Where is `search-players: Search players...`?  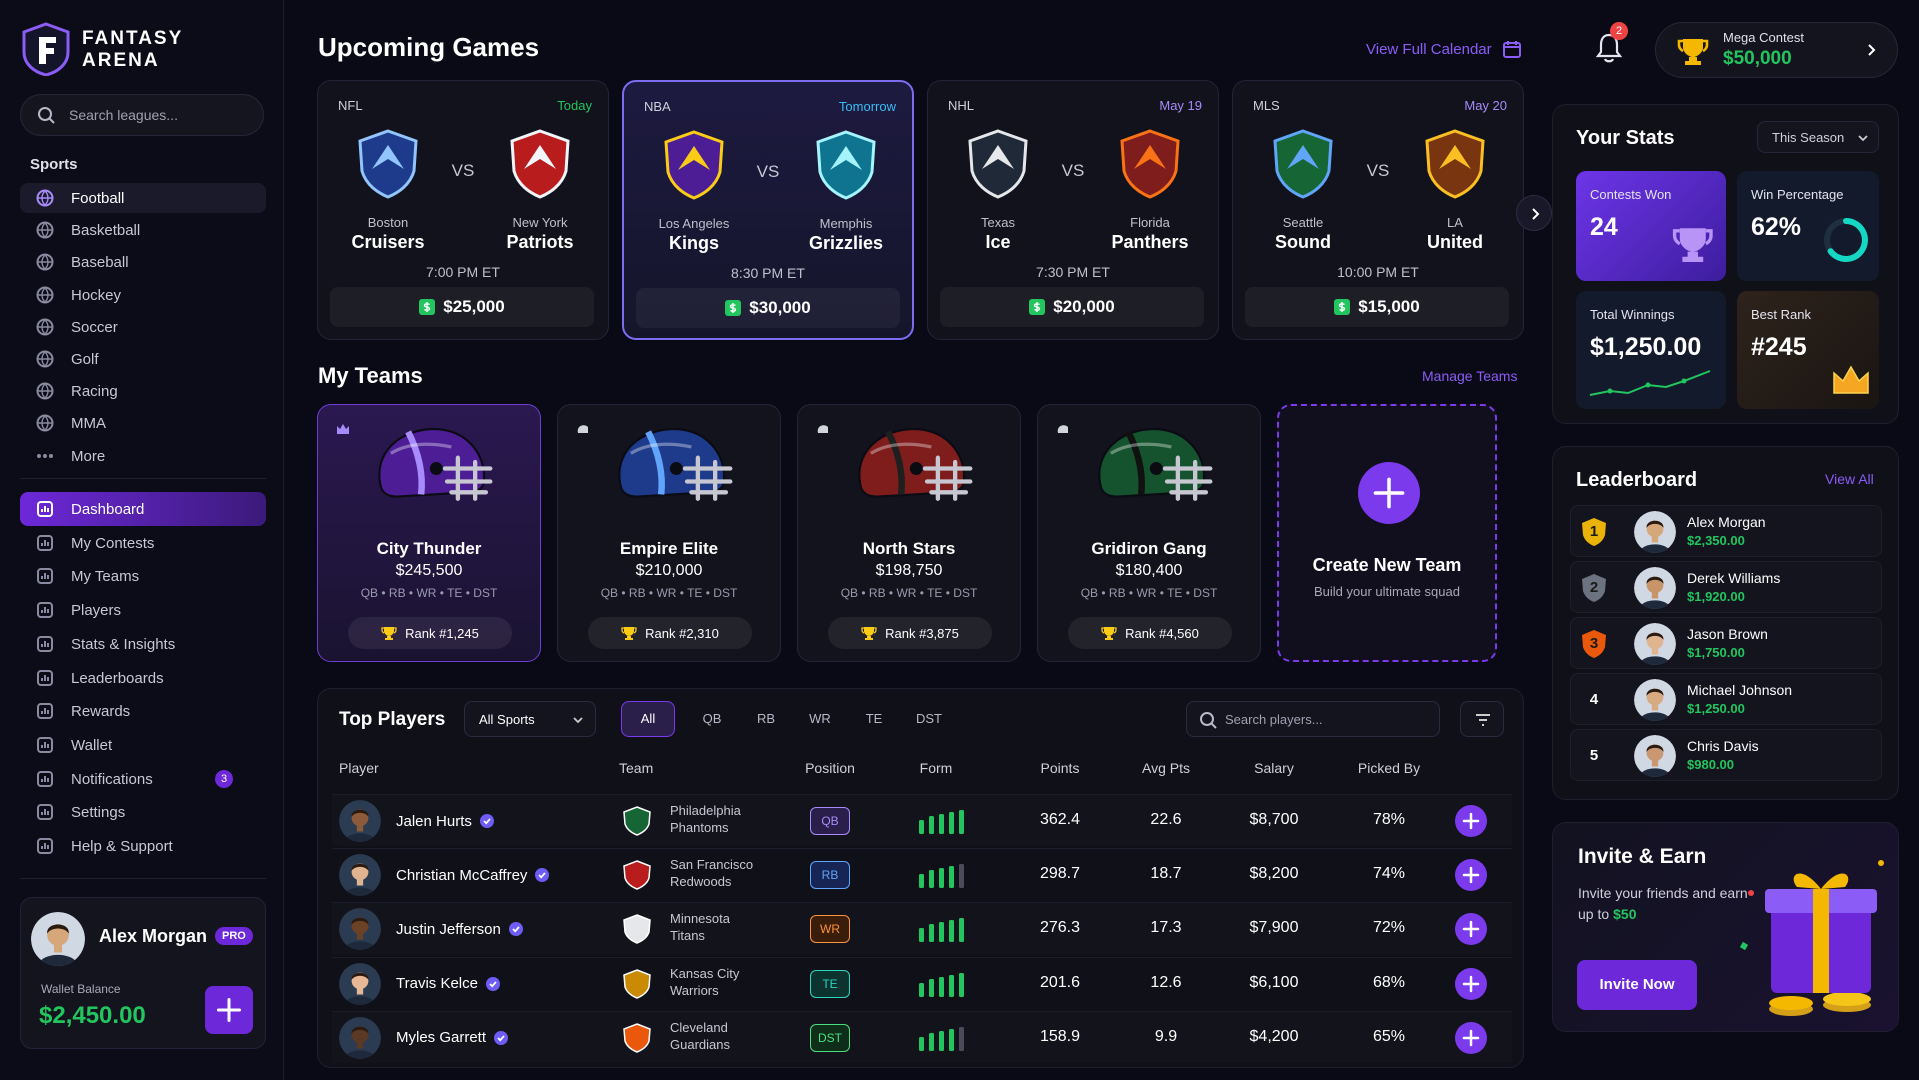 search-players: Search players... is located at coordinates (1313, 719).